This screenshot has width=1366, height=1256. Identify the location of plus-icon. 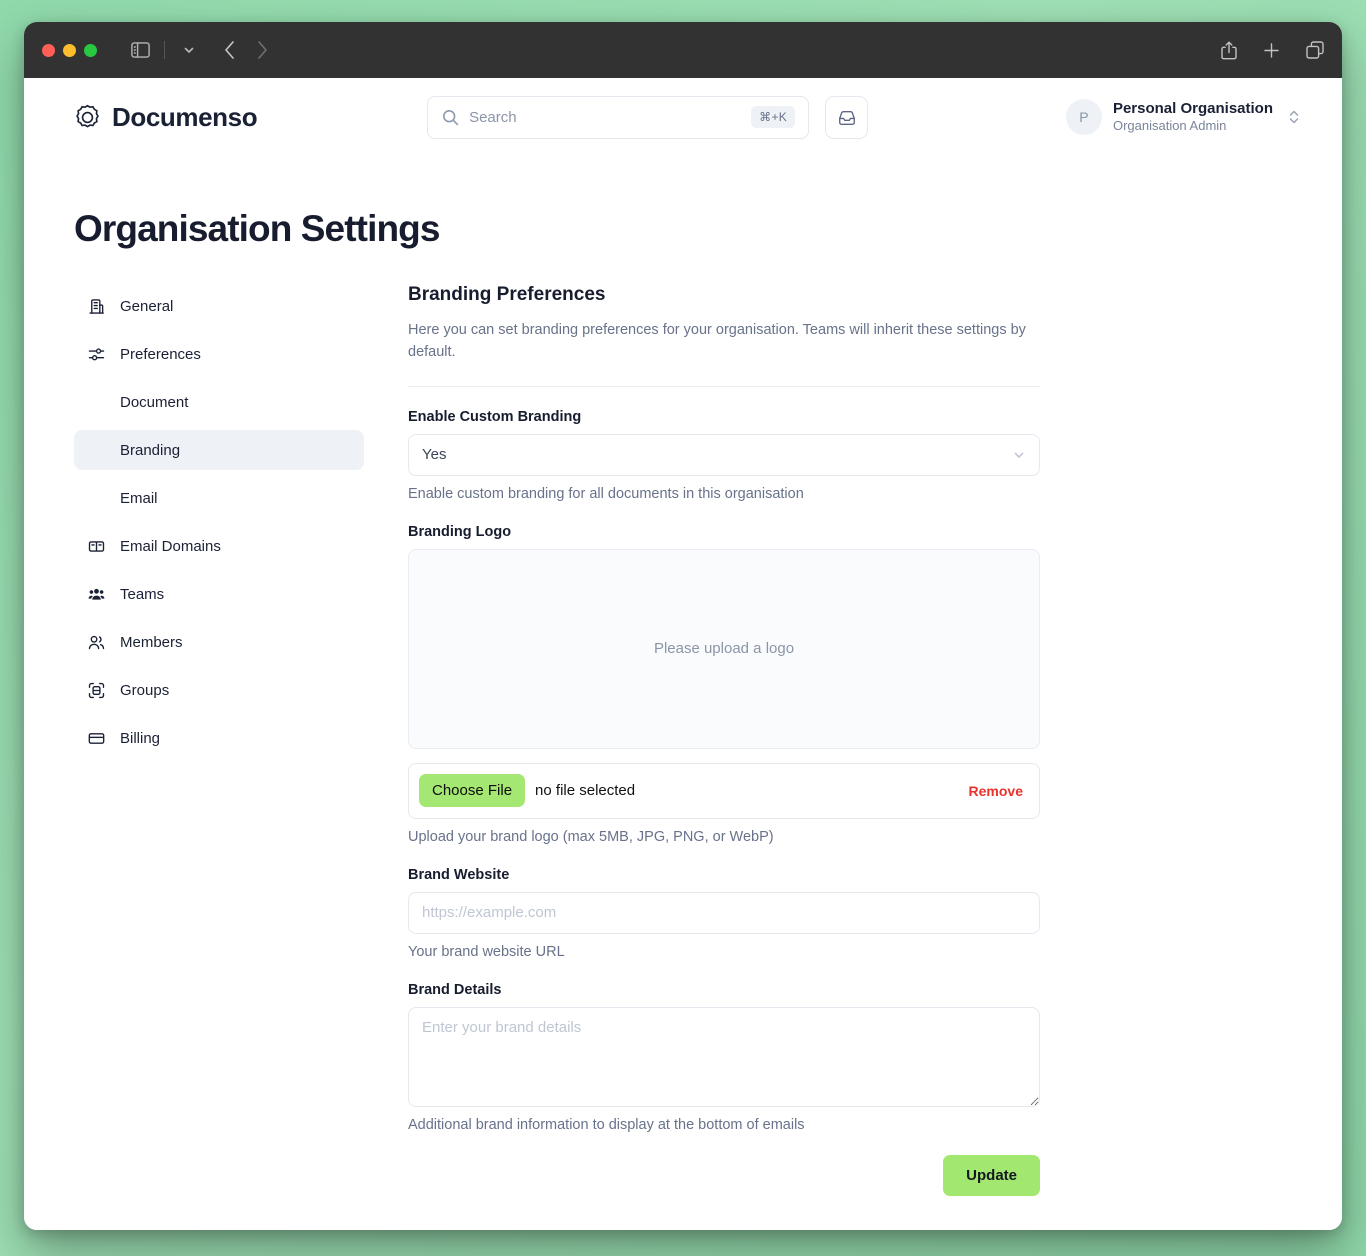
(1271, 50).